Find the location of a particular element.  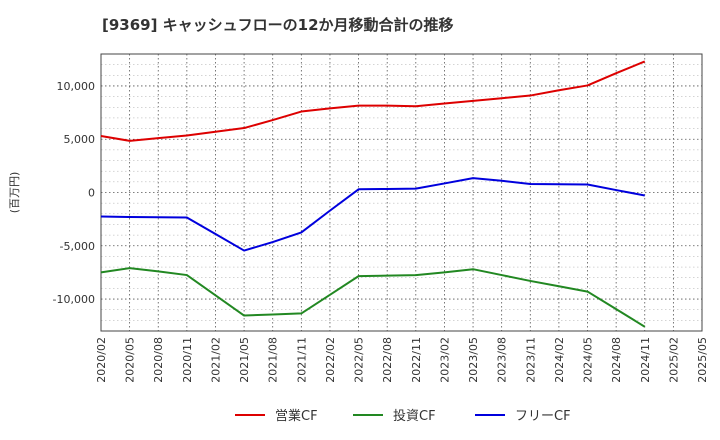

x-tick-label: 2025/05 is located at coordinates (702, 360).